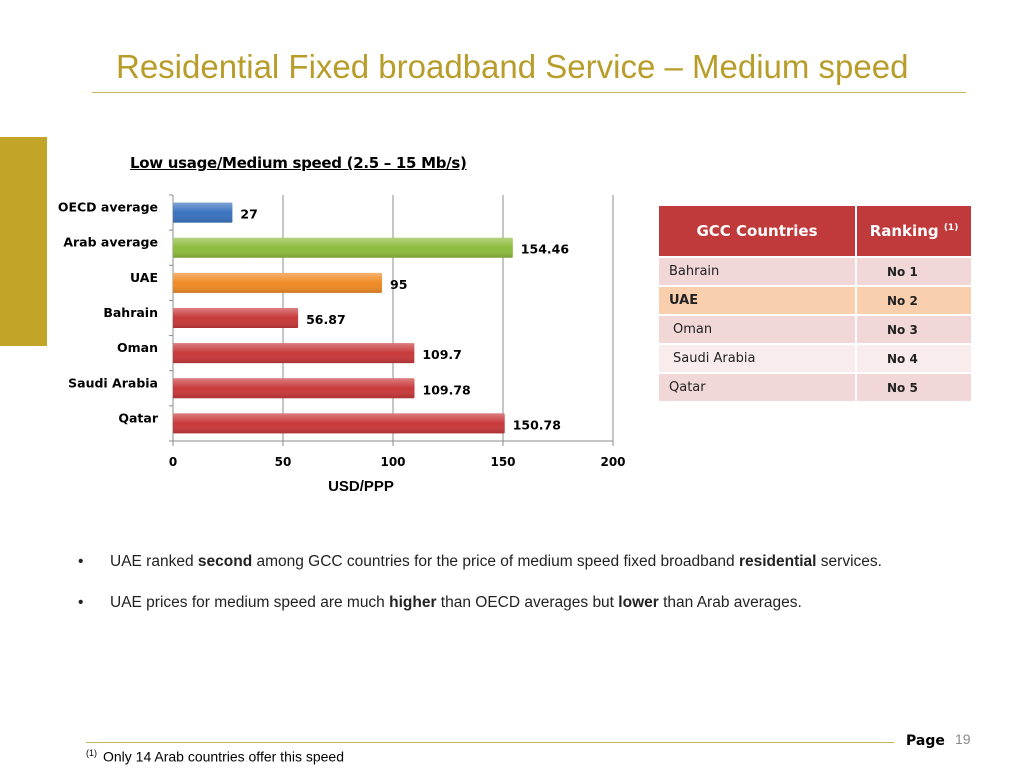 This screenshot has width=1024, height=768. Describe the element at coordinates (298, 163) in the screenshot. I see `chart-title: Low usage/Medium speed (2.5 – 15 Mb/s)` at that location.